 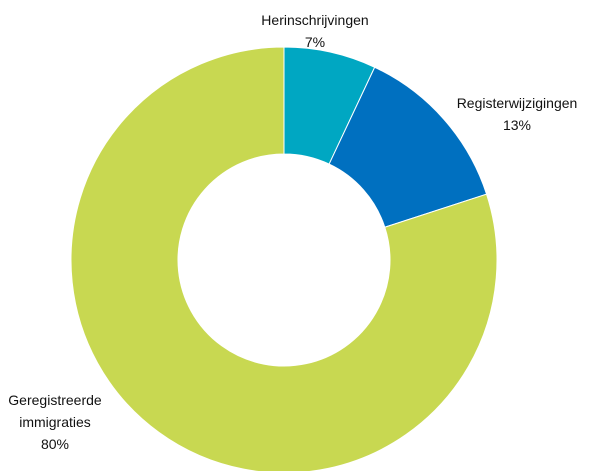 What do you see at coordinates (517, 103) in the screenshot?
I see `category-label: Registerwijzigingen` at bounding box center [517, 103].